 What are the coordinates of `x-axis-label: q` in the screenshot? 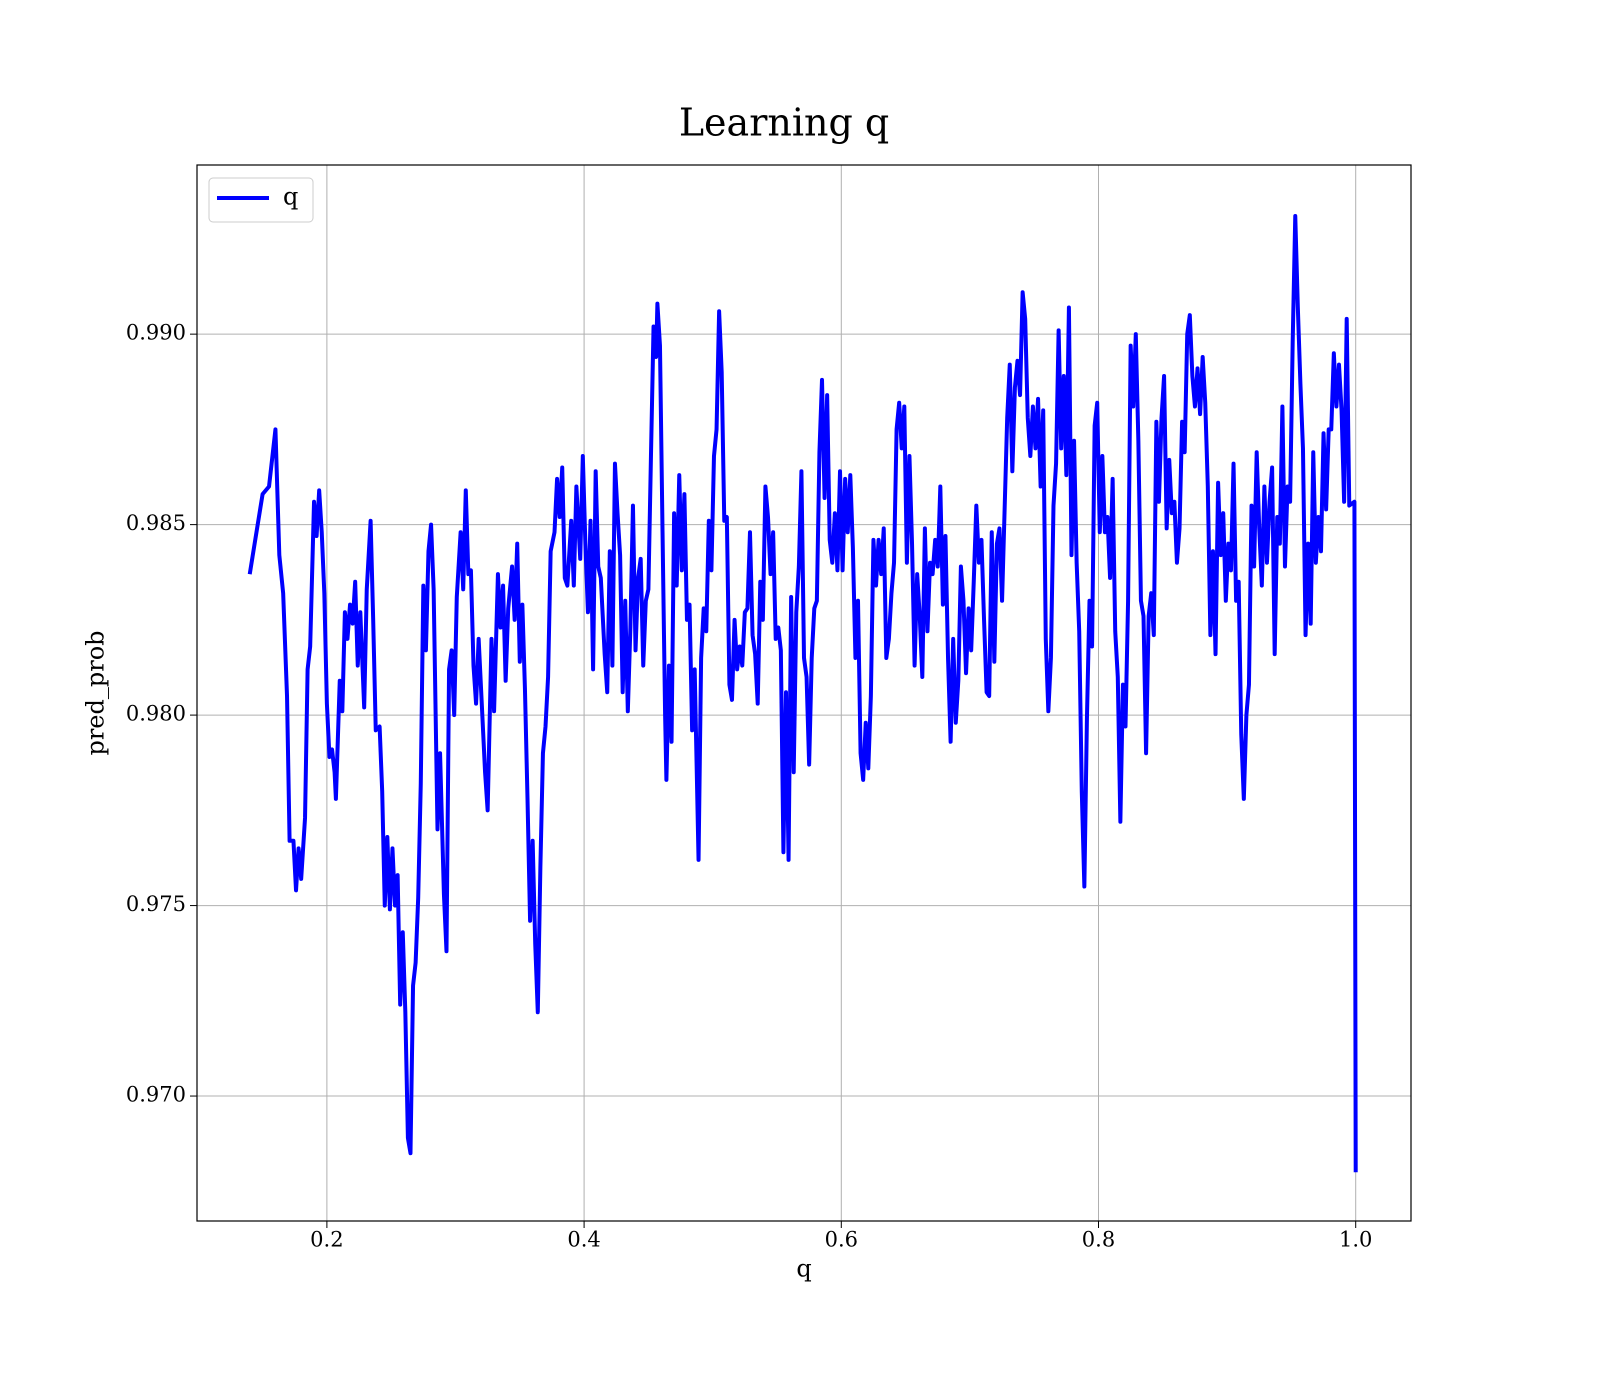 It's located at (803, 1269).